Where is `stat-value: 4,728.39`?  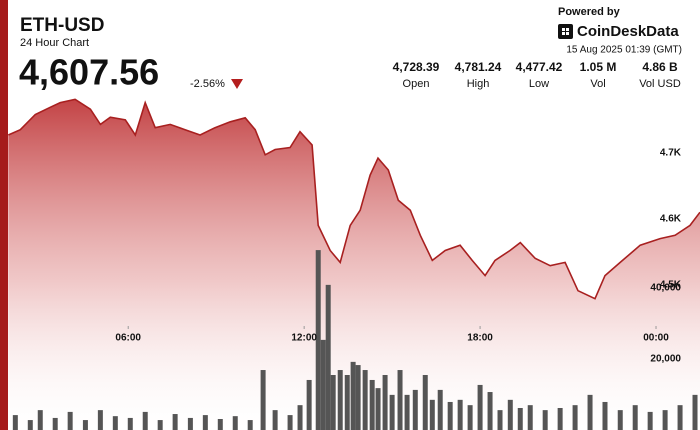
stat-value: 4,728.39 is located at coordinates (416, 67).